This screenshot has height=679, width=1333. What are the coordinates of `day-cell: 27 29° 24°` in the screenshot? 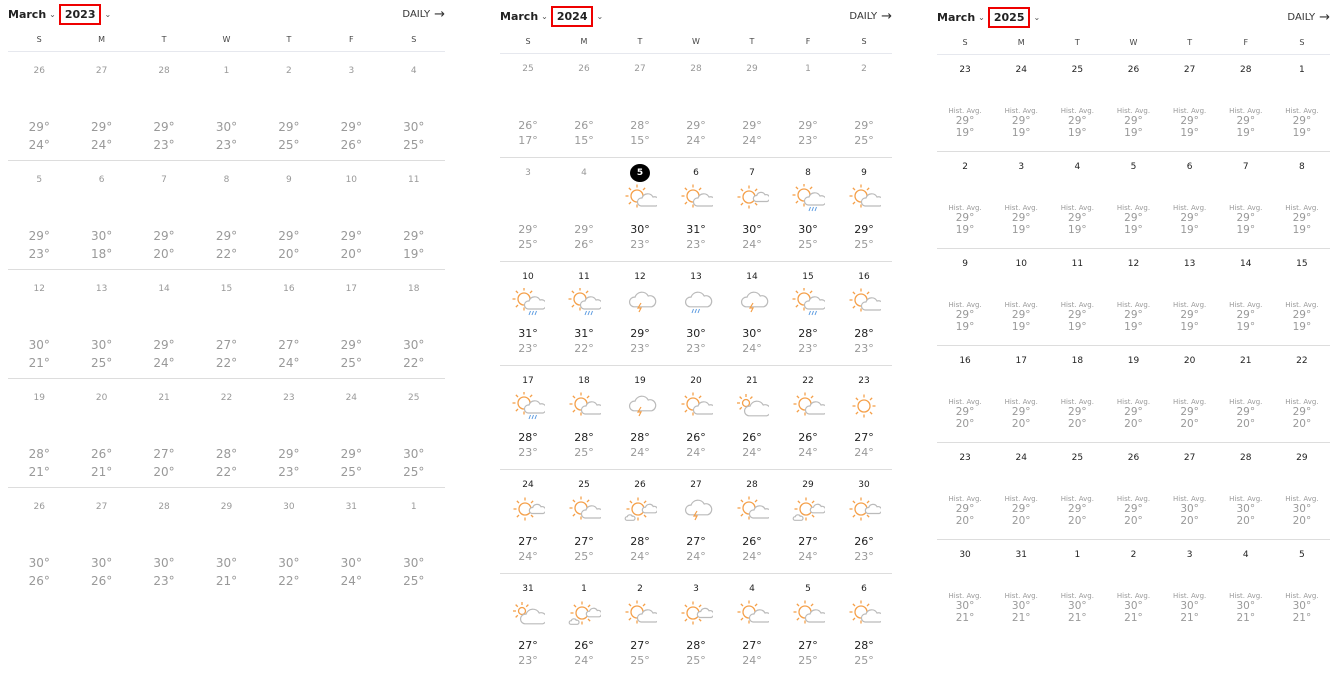 It's located at (101, 106).